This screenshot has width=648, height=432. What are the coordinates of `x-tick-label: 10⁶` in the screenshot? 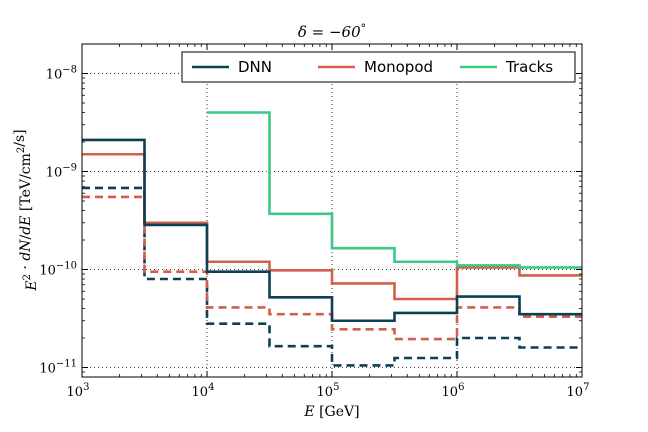 It's located at (453, 391).